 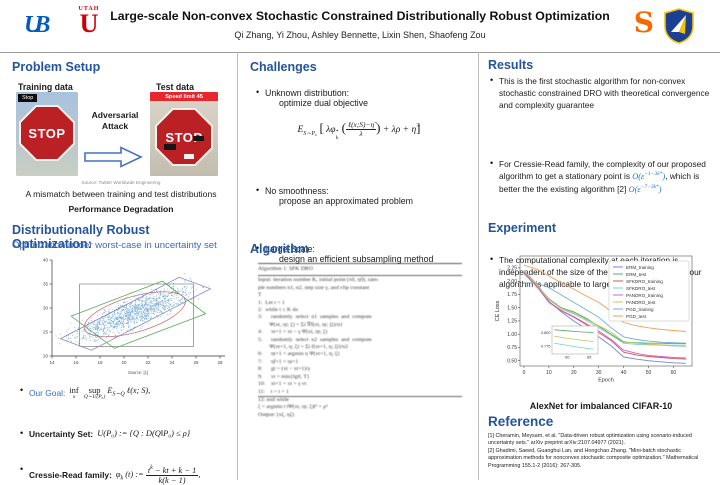 What do you see at coordinates (121, 209) in the screenshot?
I see `degradation-text: Performance Degradation` at bounding box center [121, 209].